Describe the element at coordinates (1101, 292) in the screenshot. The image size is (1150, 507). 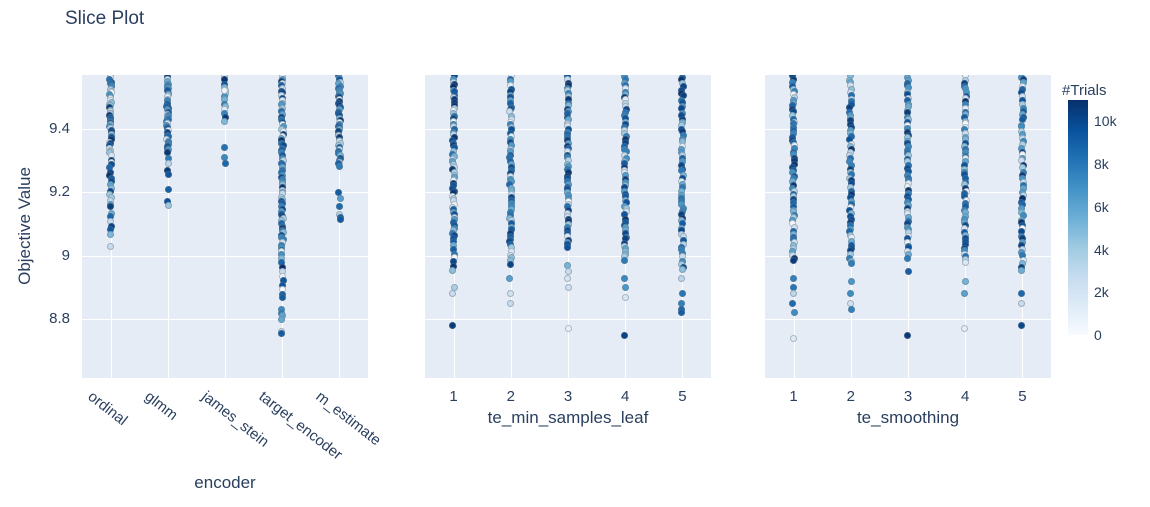
I see `colorbar-tick-label: 2k` at that location.